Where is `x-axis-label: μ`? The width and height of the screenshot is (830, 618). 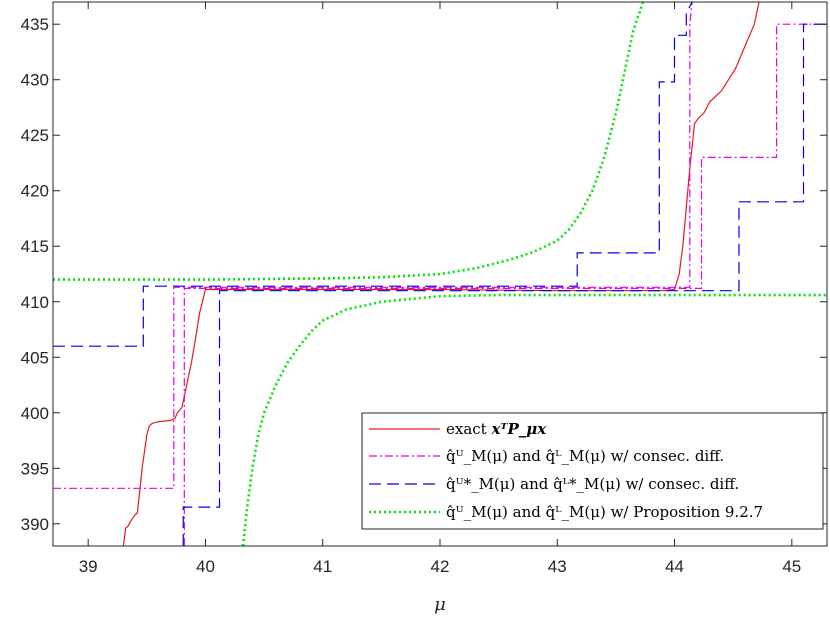 x-axis-label: μ is located at coordinates (440, 604).